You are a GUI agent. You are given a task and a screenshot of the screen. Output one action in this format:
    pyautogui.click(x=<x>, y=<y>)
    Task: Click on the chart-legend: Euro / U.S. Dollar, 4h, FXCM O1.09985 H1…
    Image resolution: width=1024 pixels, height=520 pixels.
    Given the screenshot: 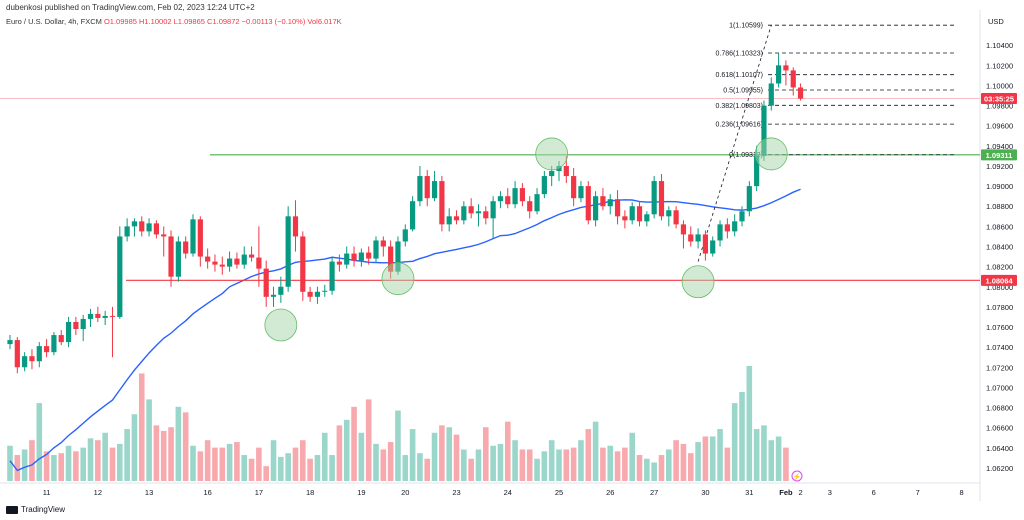 What is the action you would take?
    pyautogui.click(x=174, y=21)
    